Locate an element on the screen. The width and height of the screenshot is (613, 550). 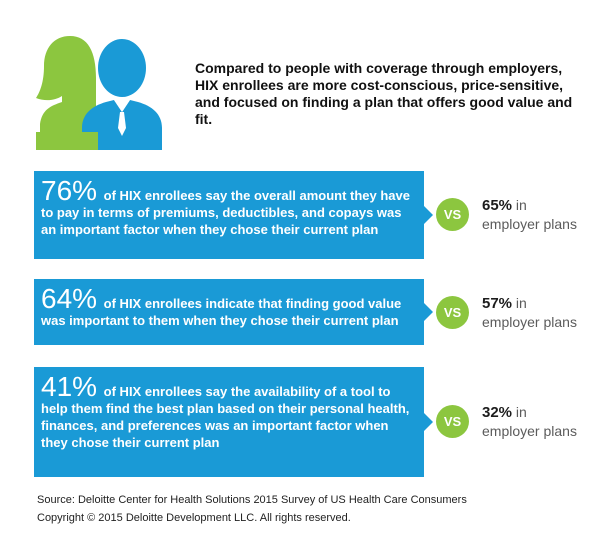
stat-percent: 64% is located at coordinates (69, 298).